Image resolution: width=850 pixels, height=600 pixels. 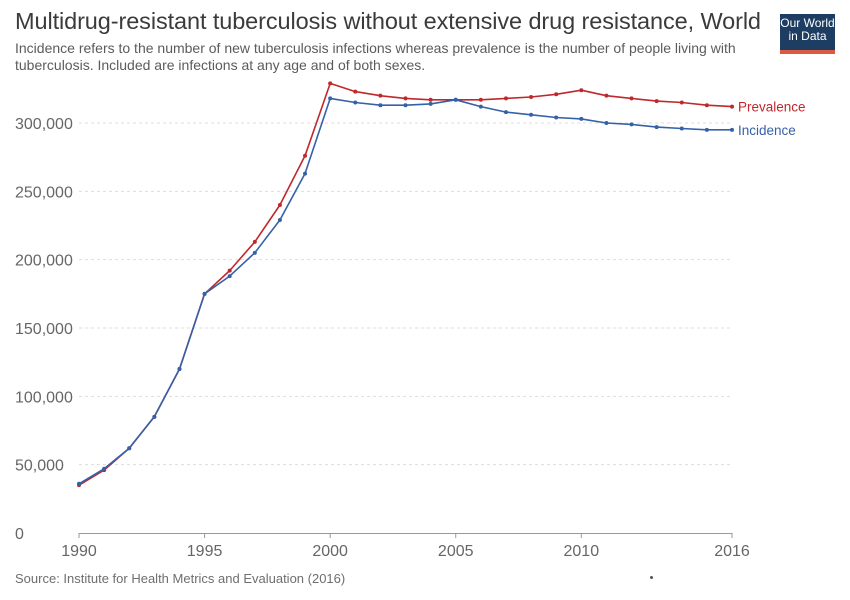 What do you see at coordinates (807, 23) in the screenshot?
I see `logo-line-1: Our World` at bounding box center [807, 23].